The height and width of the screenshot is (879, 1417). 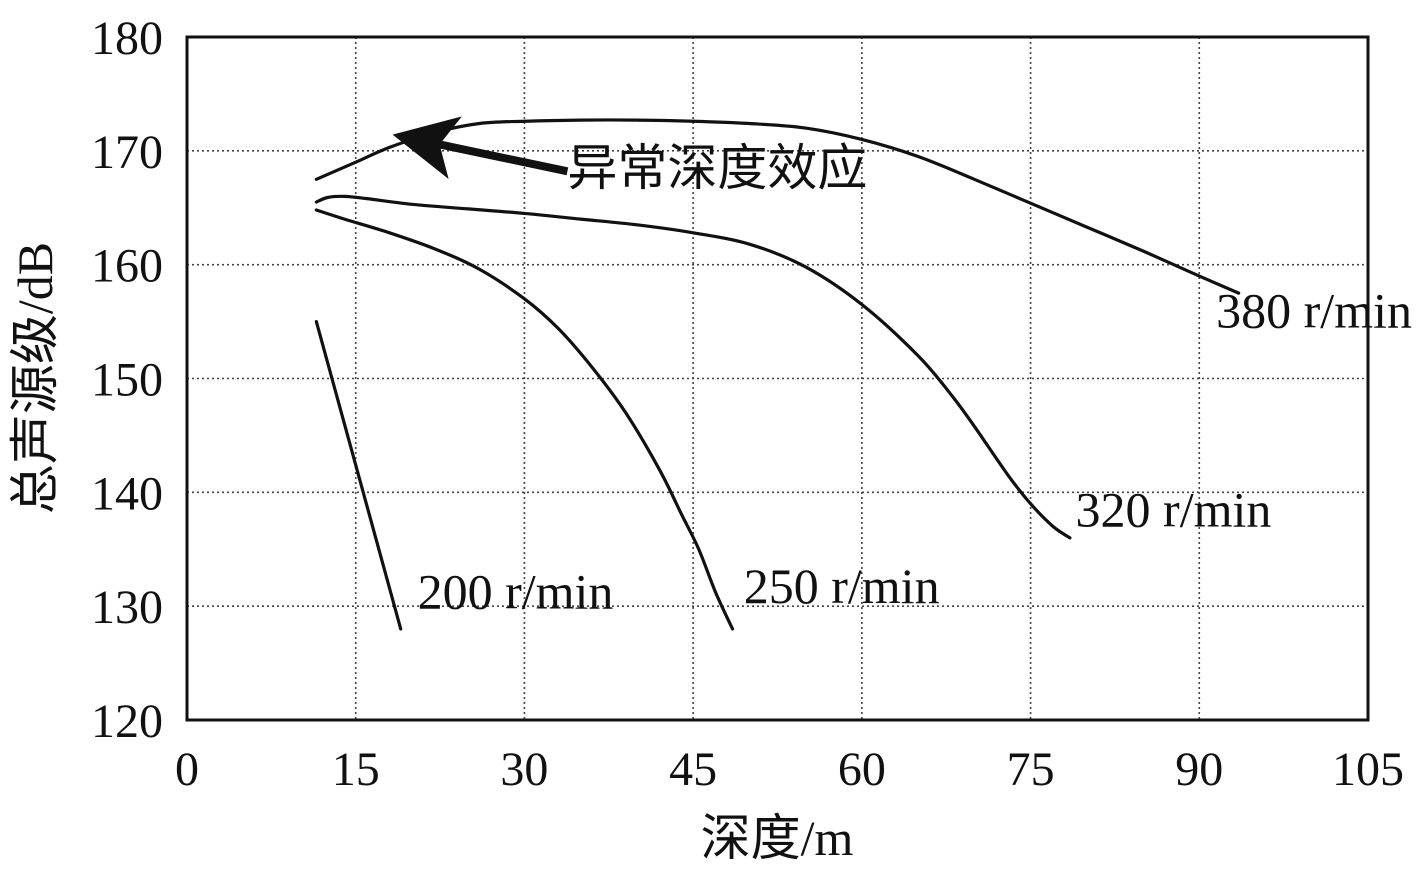 What do you see at coordinates (480, 148) in the screenshot?
I see `annotation-arrow` at bounding box center [480, 148].